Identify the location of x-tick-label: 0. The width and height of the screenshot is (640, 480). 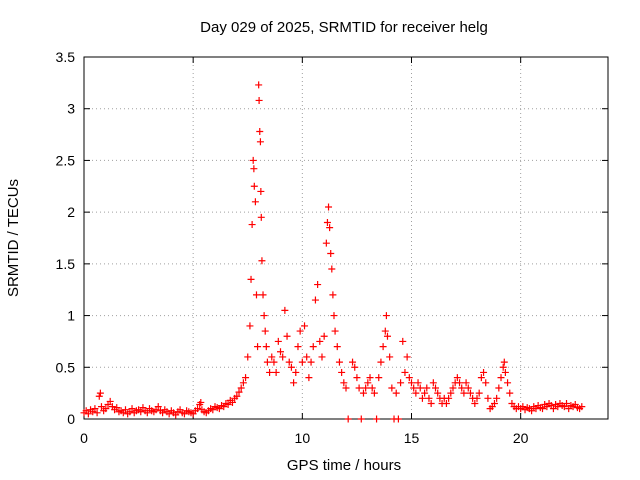
(84, 438).